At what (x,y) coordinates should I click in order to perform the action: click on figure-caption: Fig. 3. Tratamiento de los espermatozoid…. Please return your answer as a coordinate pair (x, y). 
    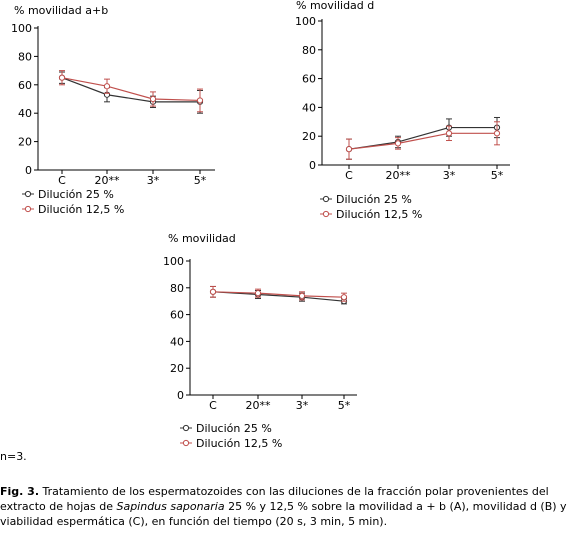
    Looking at the image, I should click on (289, 506).